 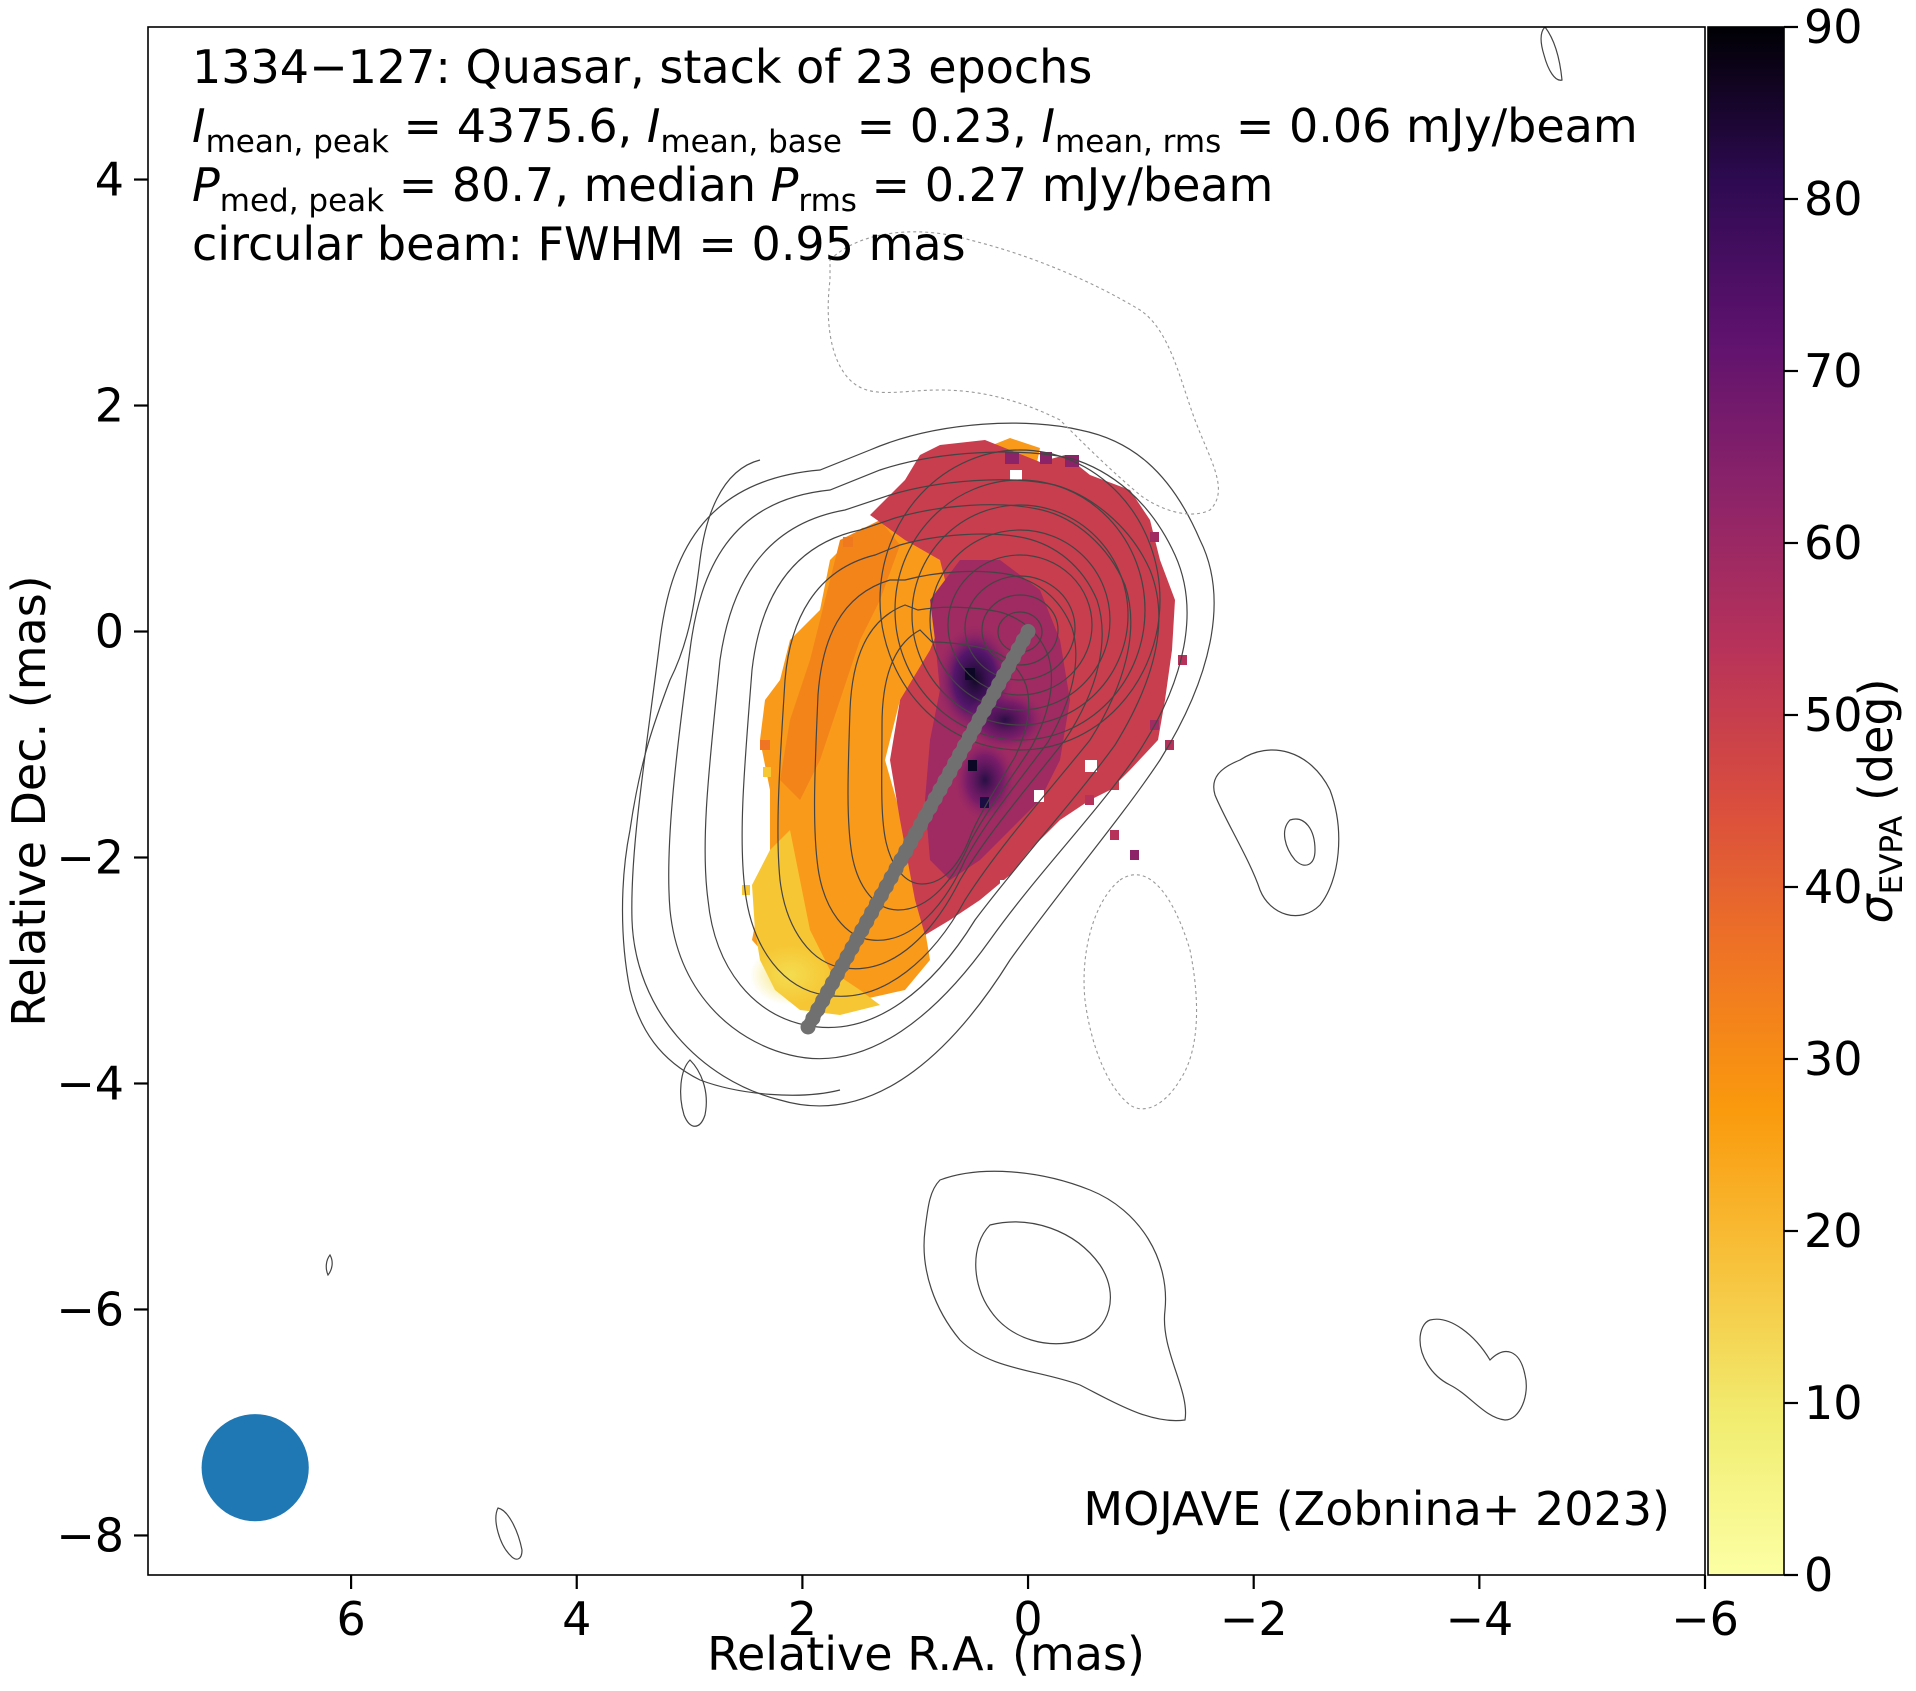 I want to click on y-tick-label: −8, so click(x=90, y=1535).